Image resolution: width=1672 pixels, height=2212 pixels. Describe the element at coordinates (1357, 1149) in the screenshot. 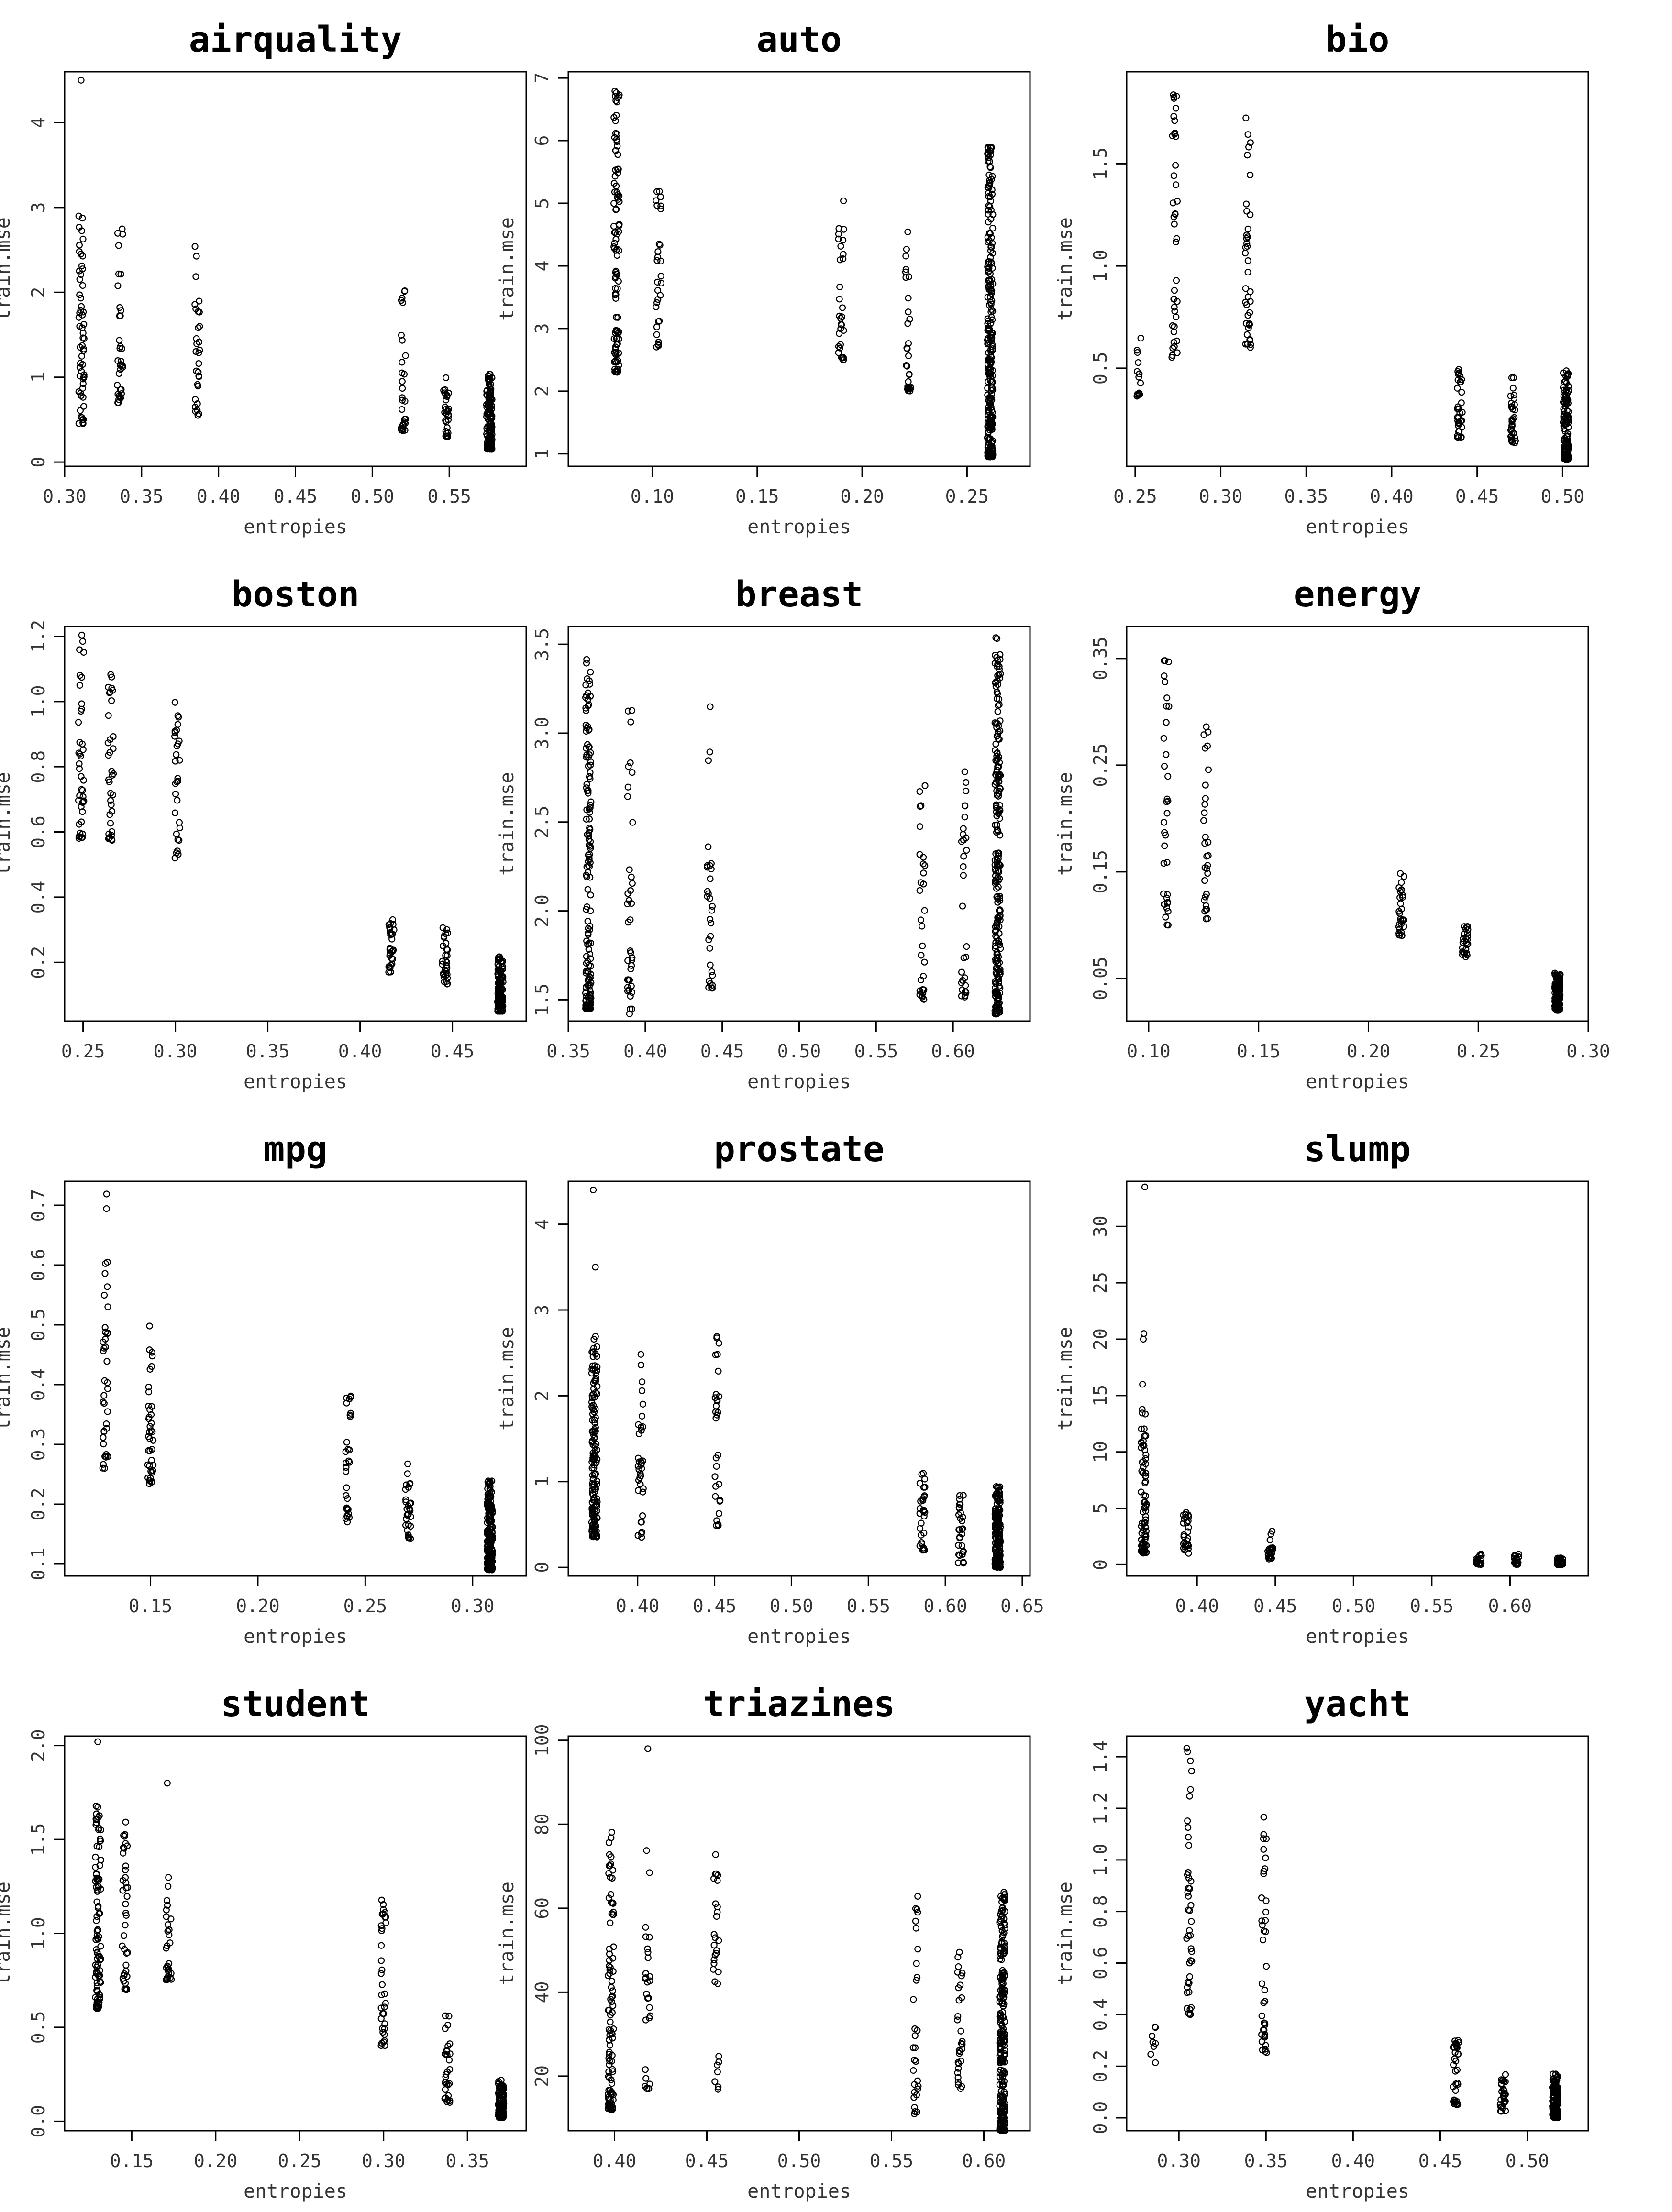

I see `chart-title: slump` at that location.